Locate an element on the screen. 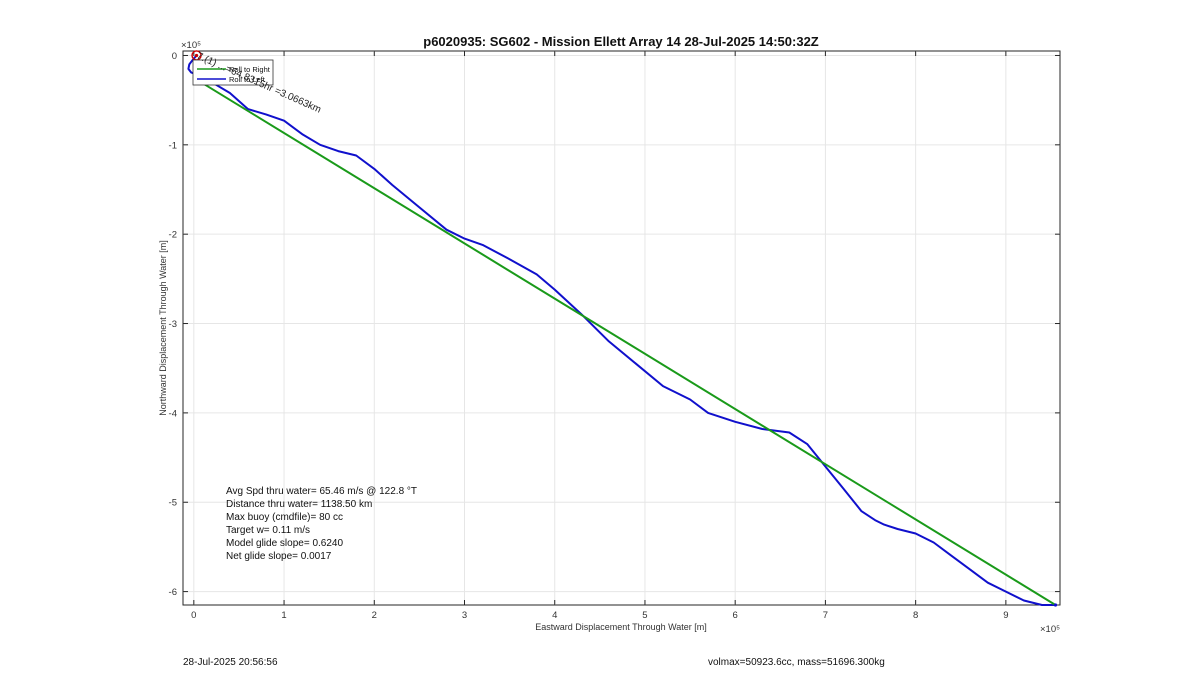  footer-timestamp: 28-Jul-2025 20:56:56 is located at coordinates (230, 662).